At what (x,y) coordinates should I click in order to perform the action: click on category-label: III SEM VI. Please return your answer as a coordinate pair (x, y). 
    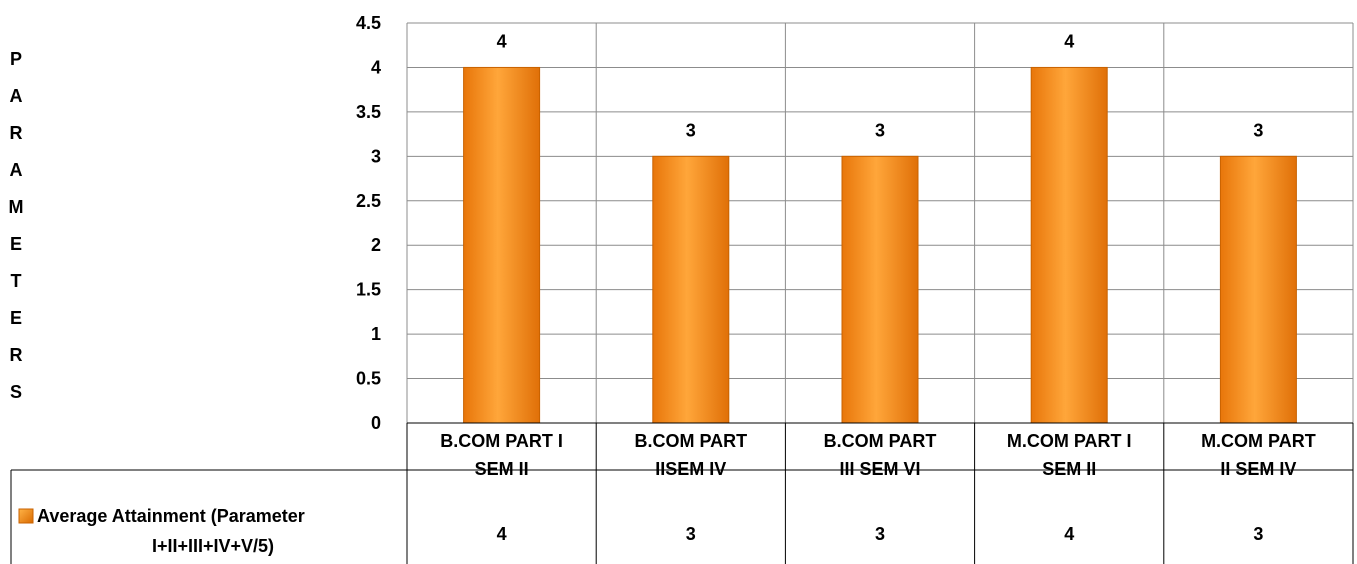
    Looking at the image, I should click on (879, 469).